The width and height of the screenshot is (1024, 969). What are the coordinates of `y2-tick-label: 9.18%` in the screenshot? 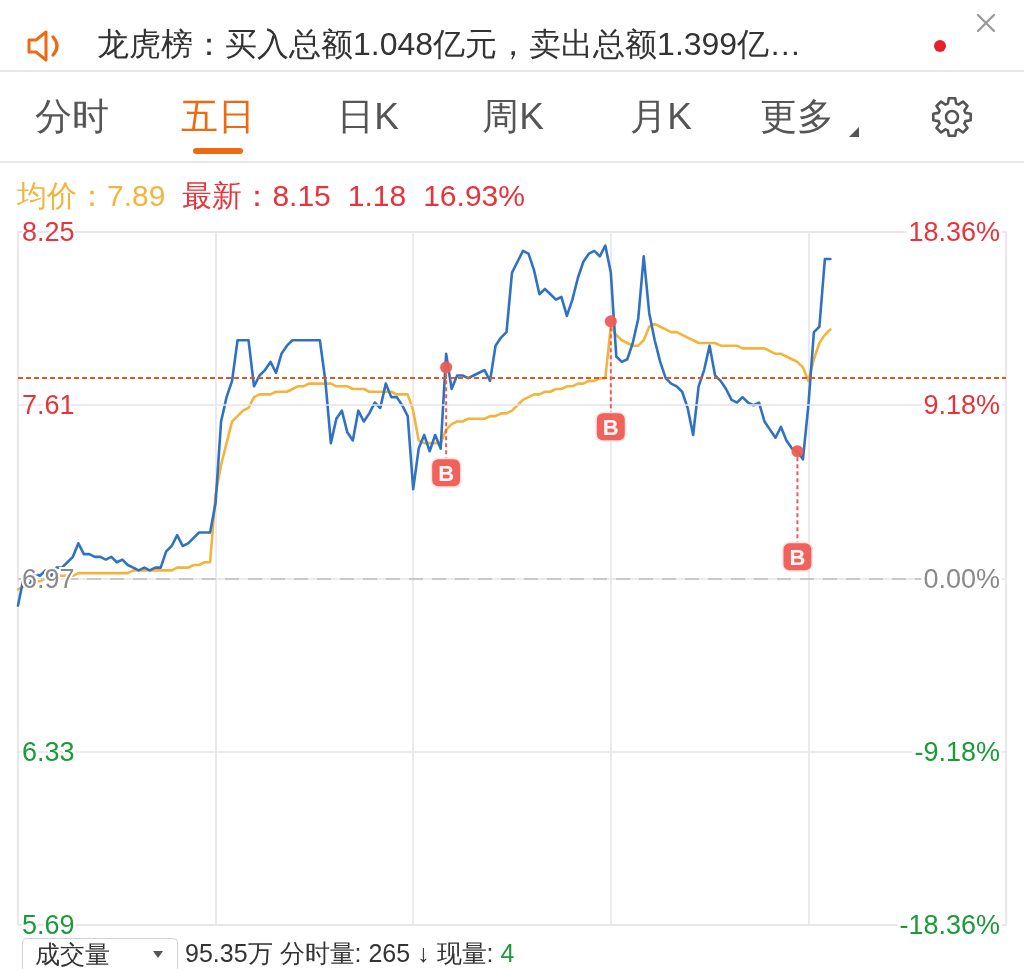 It's located at (961, 405).